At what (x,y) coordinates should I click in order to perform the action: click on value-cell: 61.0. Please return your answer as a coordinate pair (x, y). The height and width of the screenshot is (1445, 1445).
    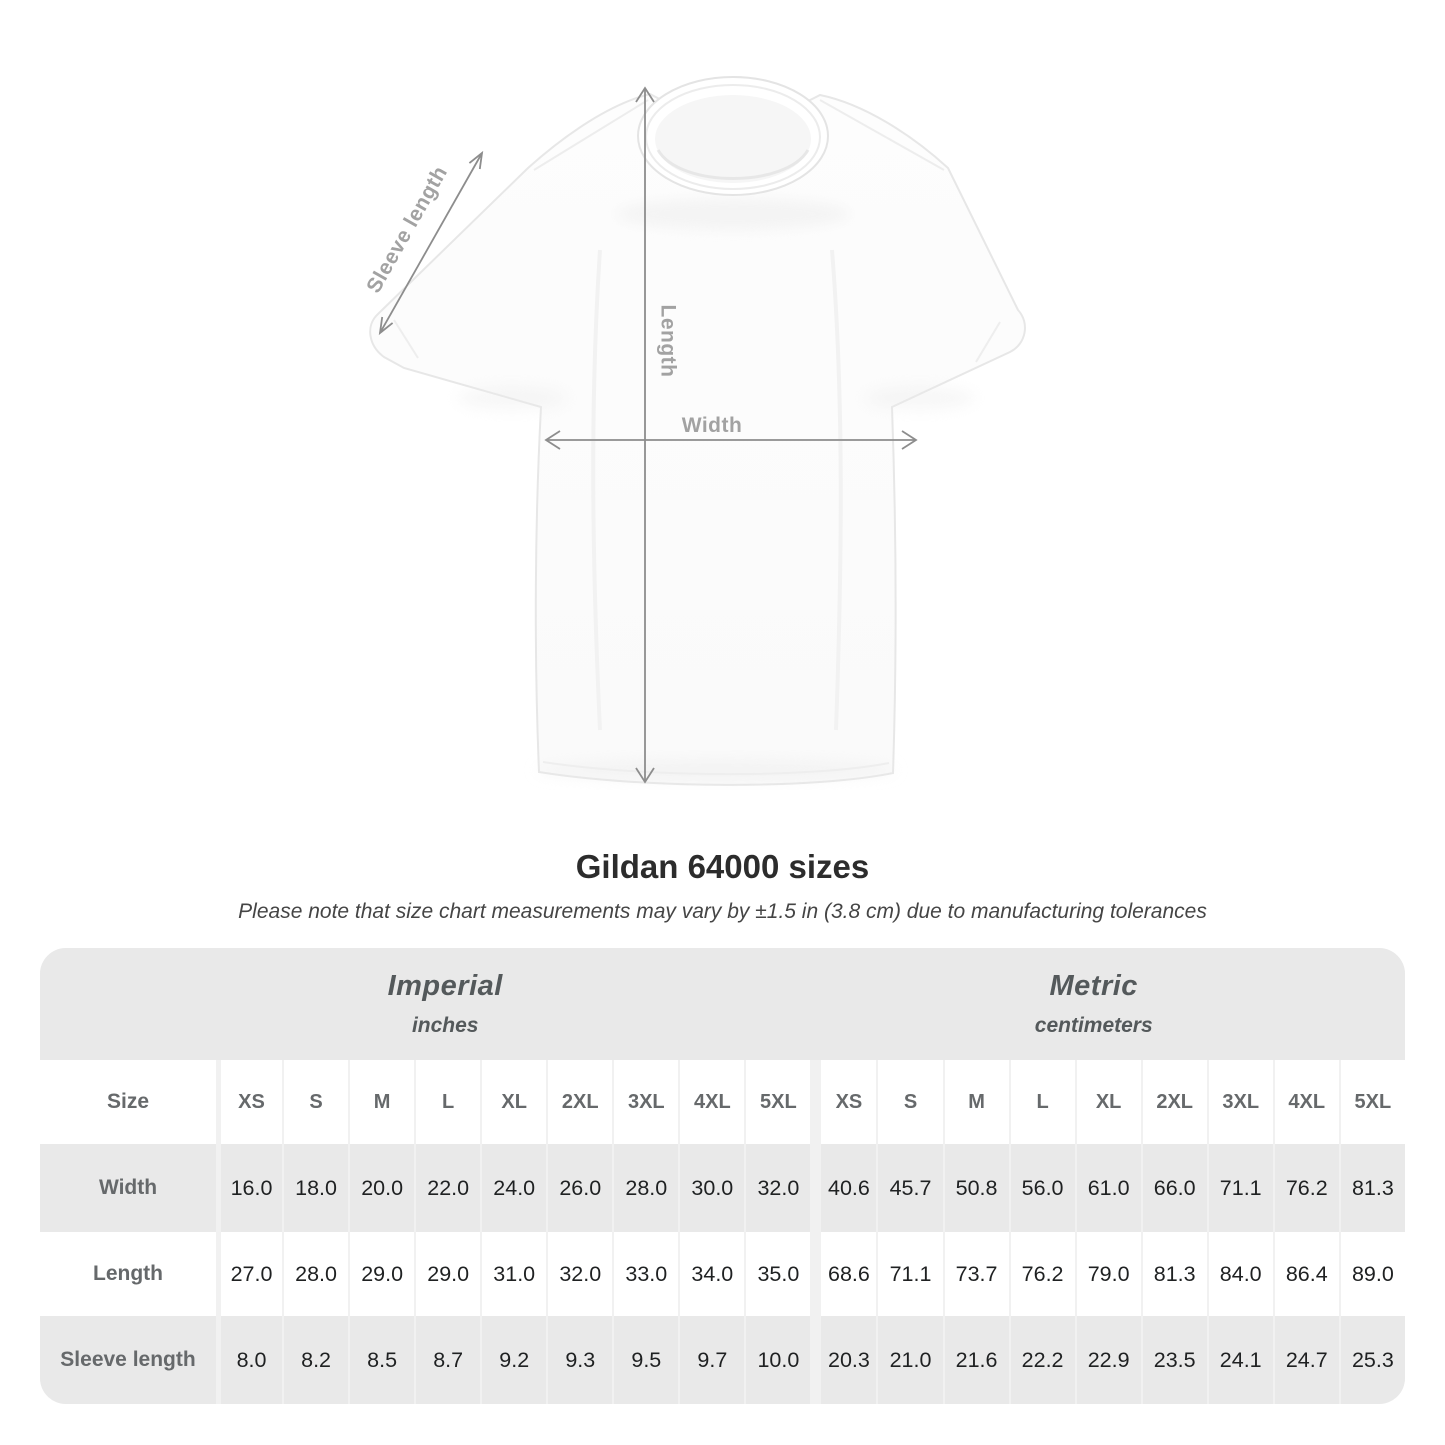
    Looking at the image, I should click on (1107, 1188).